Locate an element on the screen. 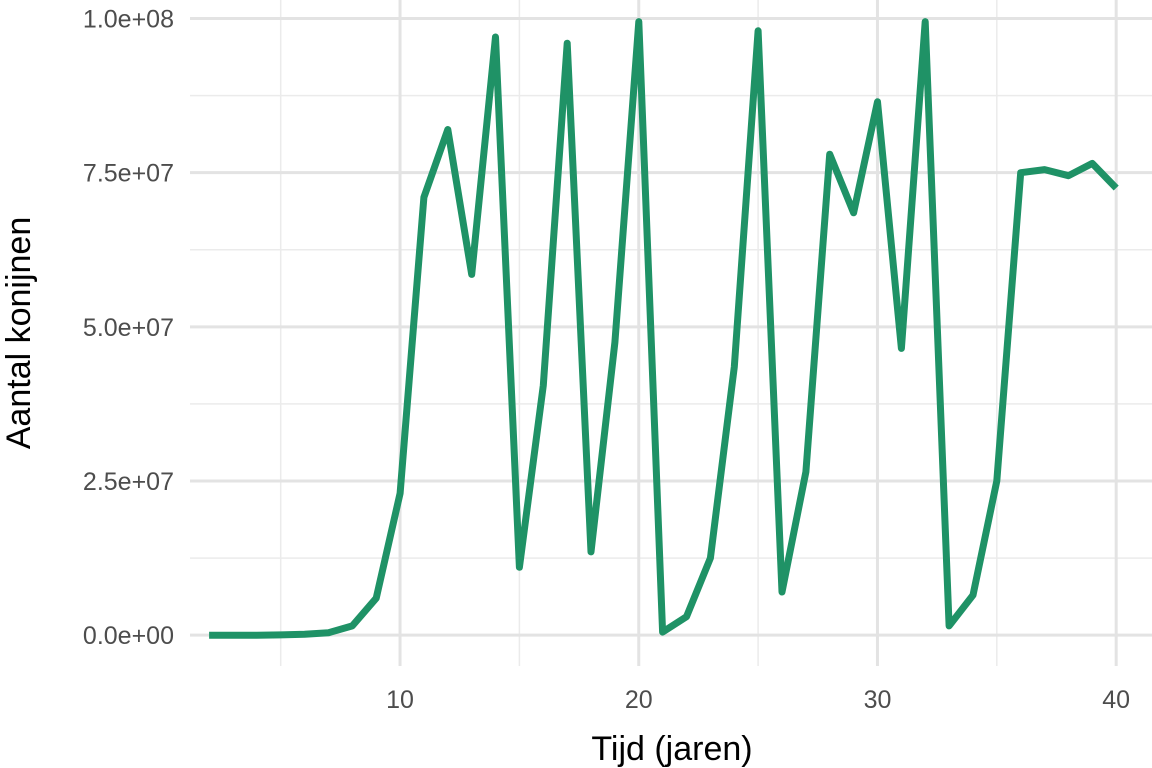 The height and width of the screenshot is (768, 1152). y-tick-label: 0.0e+00 is located at coordinates (128, 636).